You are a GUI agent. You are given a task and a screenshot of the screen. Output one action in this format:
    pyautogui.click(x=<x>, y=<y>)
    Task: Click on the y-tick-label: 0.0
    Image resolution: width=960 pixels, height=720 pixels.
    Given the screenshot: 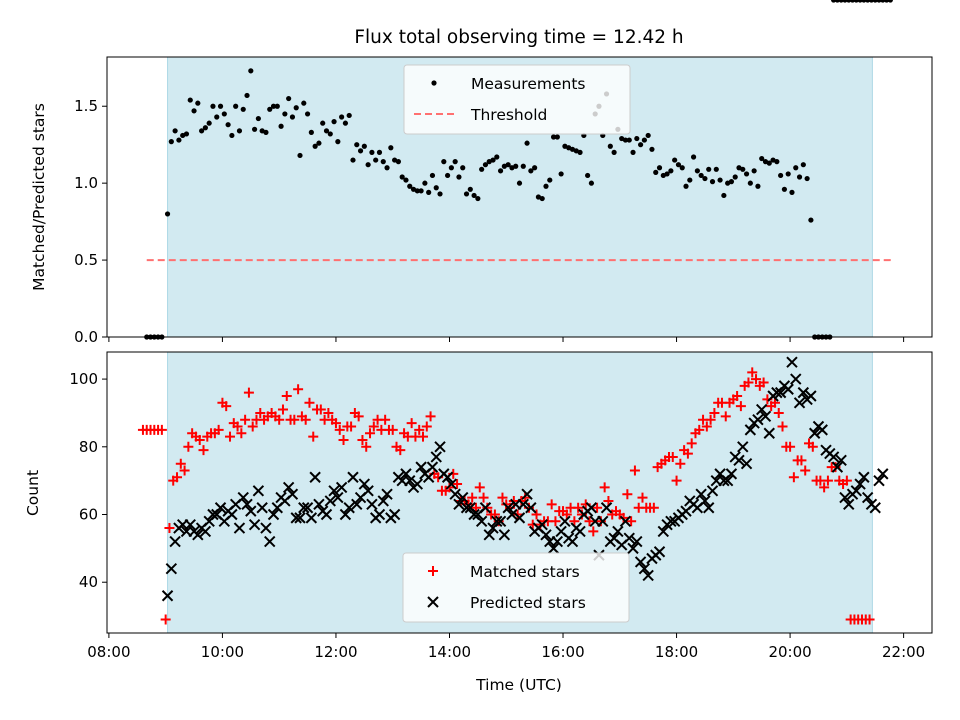 What is the action you would take?
    pyautogui.click(x=86, y=337)
    